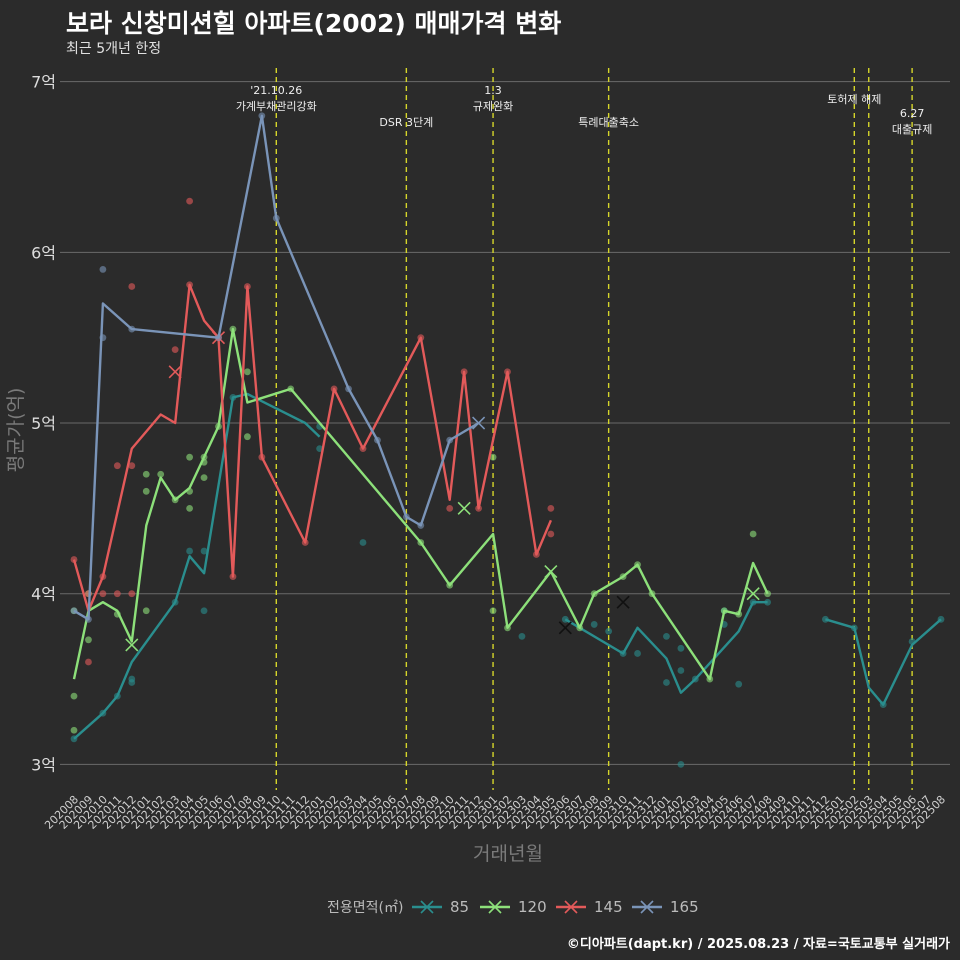  Describe the element at coordinates (493, 90) in the screenshot. I see `annotation-text: 1.3` at that location.